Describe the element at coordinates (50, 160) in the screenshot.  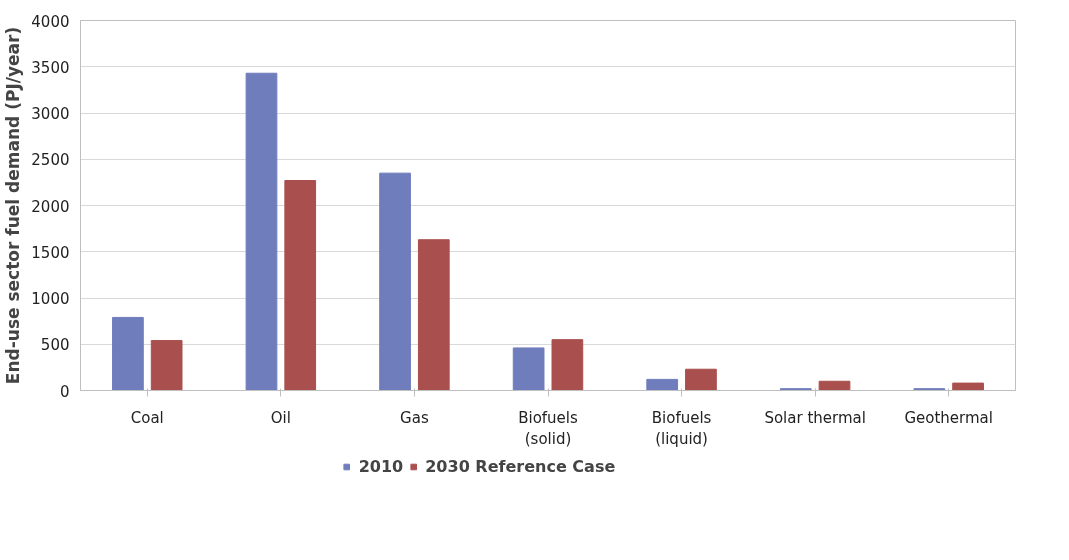
I see `y-tick-label: 2500` at that location.